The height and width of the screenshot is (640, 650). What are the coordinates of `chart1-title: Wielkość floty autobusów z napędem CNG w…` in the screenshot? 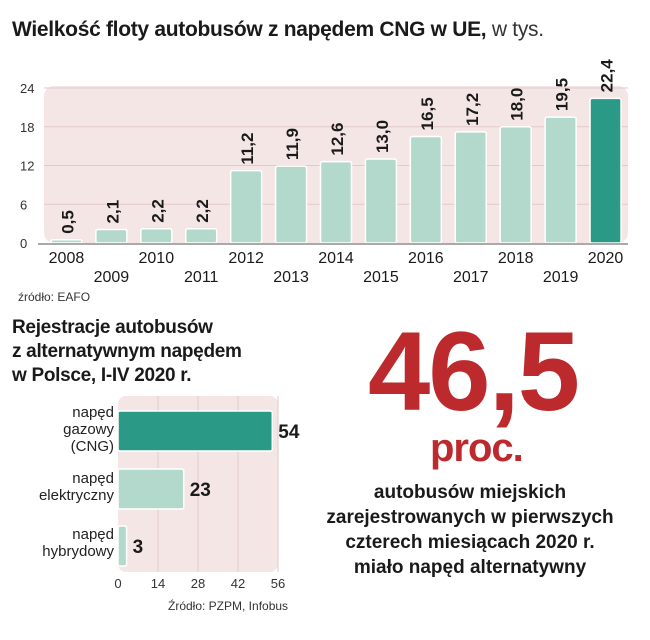 It's located at (278, 30).